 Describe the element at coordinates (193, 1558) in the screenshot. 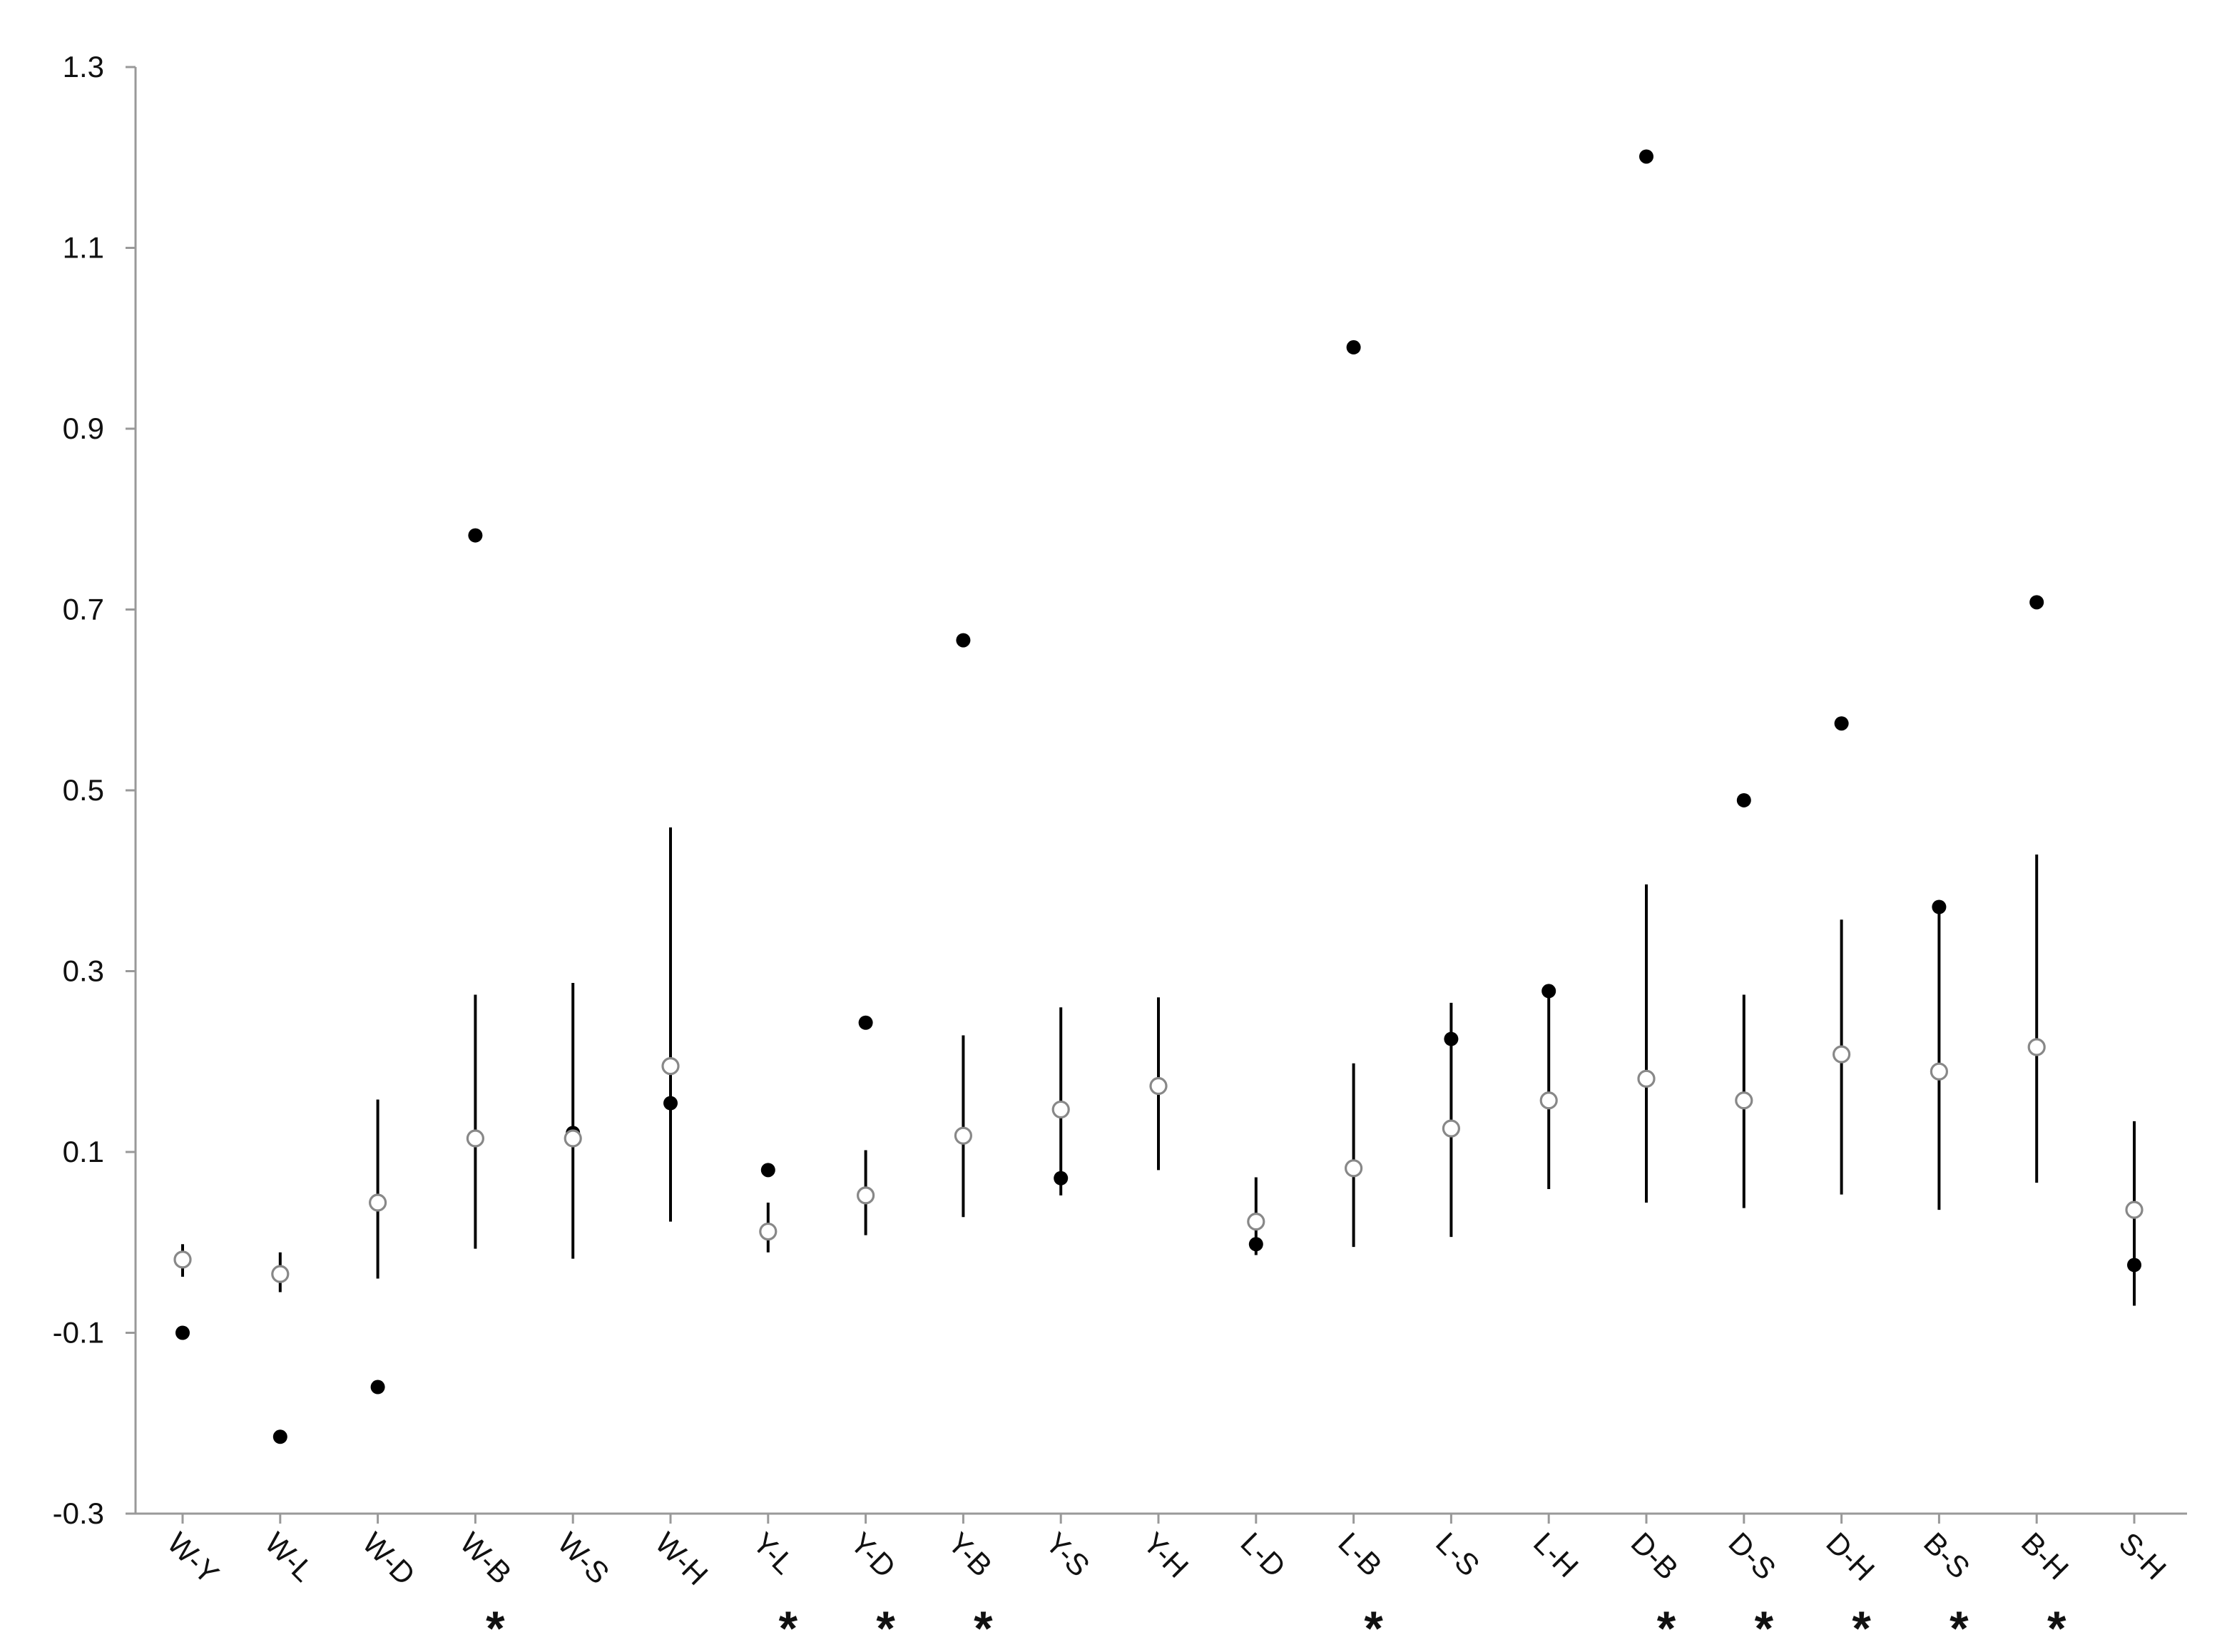

I see `x-tick-label: W-Y` at that location.